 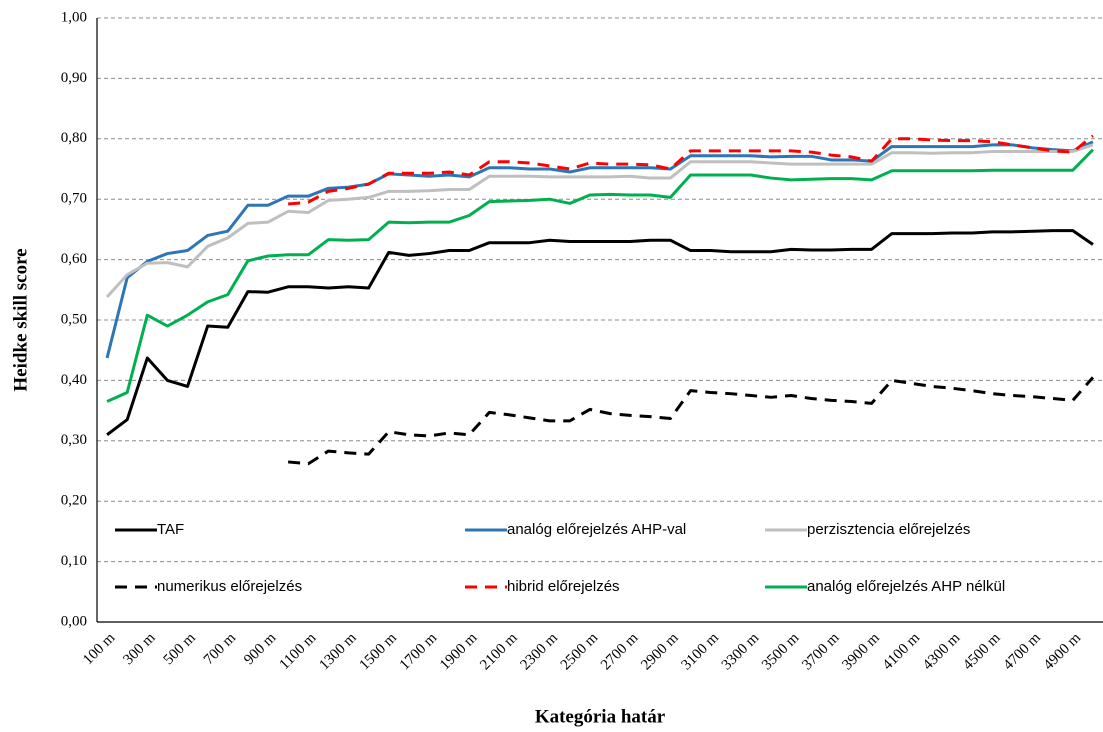 What do you see at coordinates (74, 17) in the screenshot?
I see `y-tick-label: 1,00` at bounding box center [74, 17].